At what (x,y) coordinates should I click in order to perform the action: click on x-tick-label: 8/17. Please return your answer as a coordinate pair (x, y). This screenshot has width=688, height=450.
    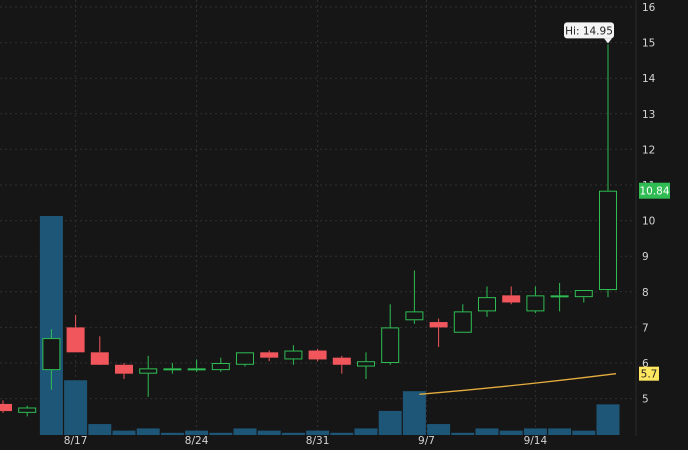
    Looking at the image, I should click on (76, 441).